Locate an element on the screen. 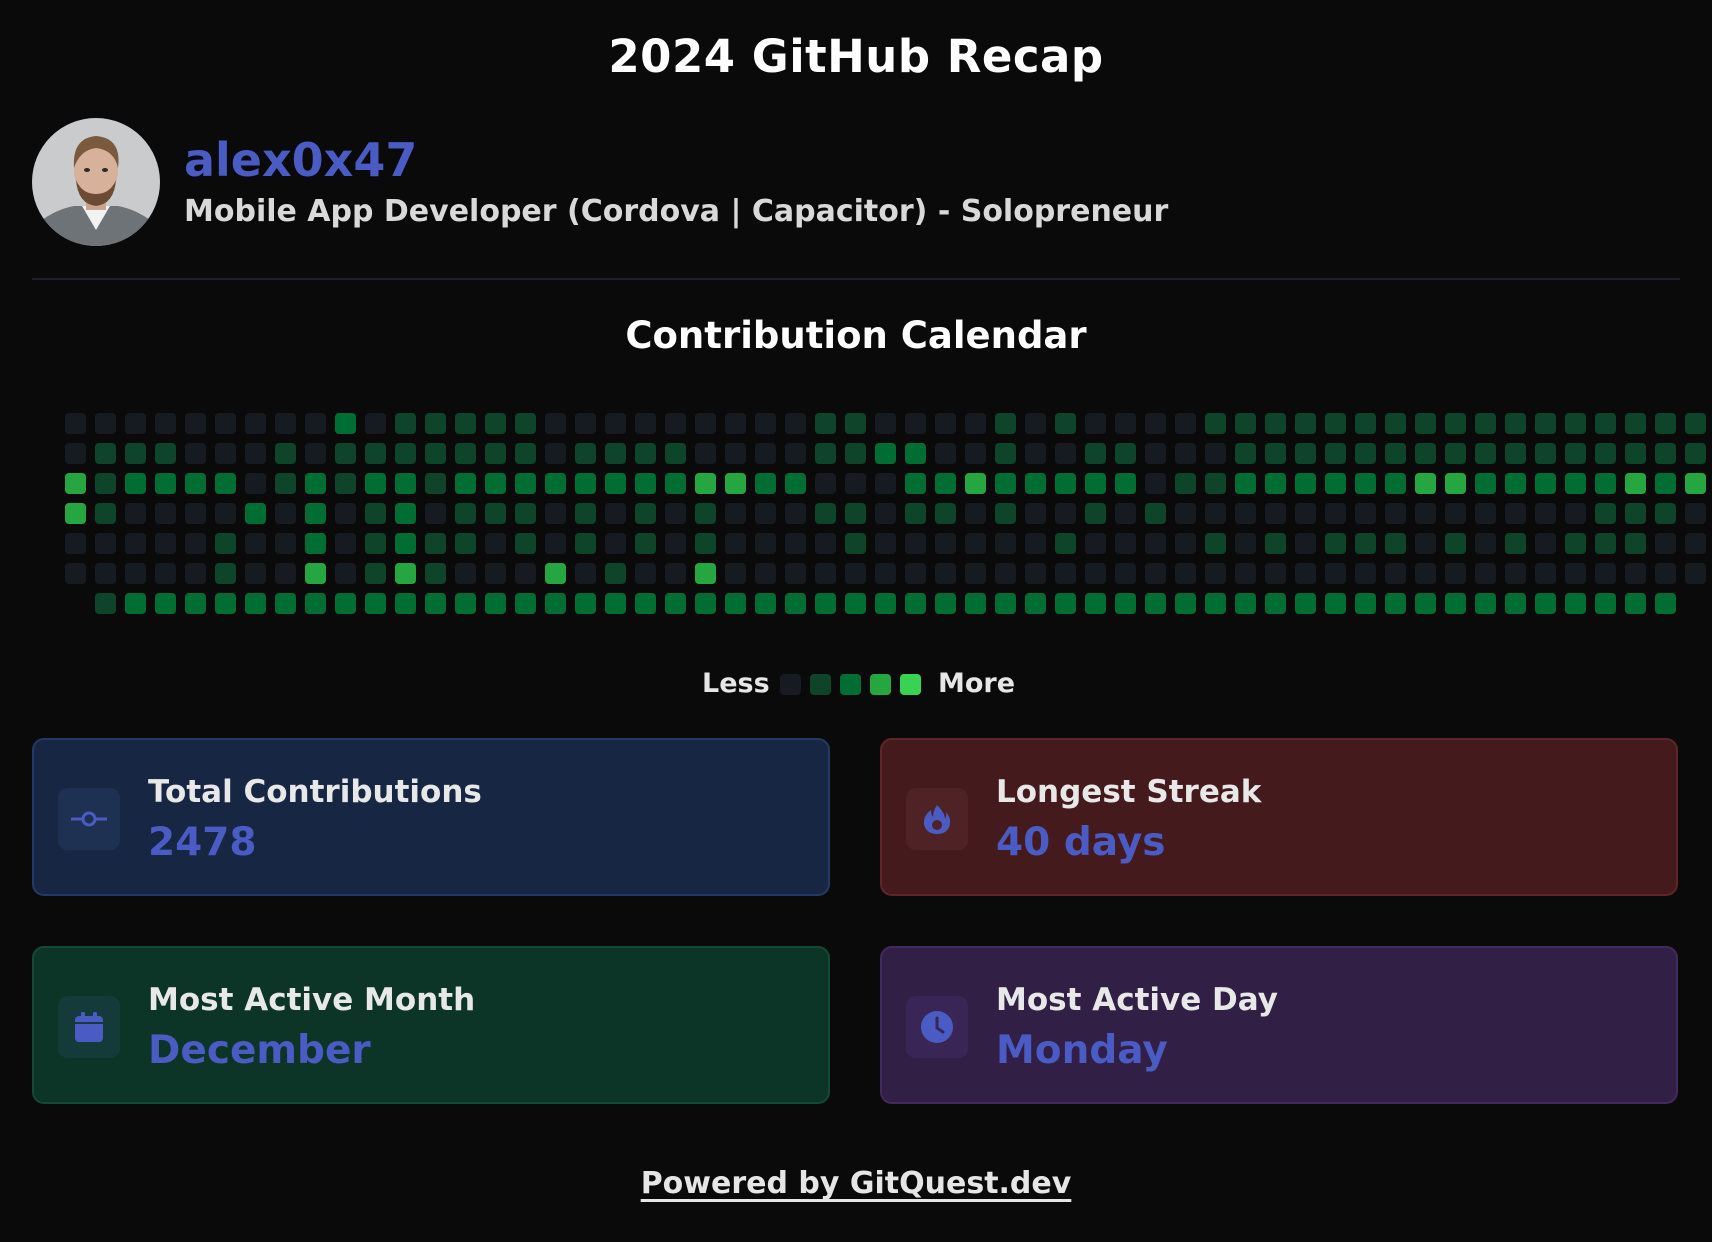 The width and height of the screenshot is (1712, 1242). powered-by-link: Powered by GitQuest.dev is located at coordinates (856, 1183).